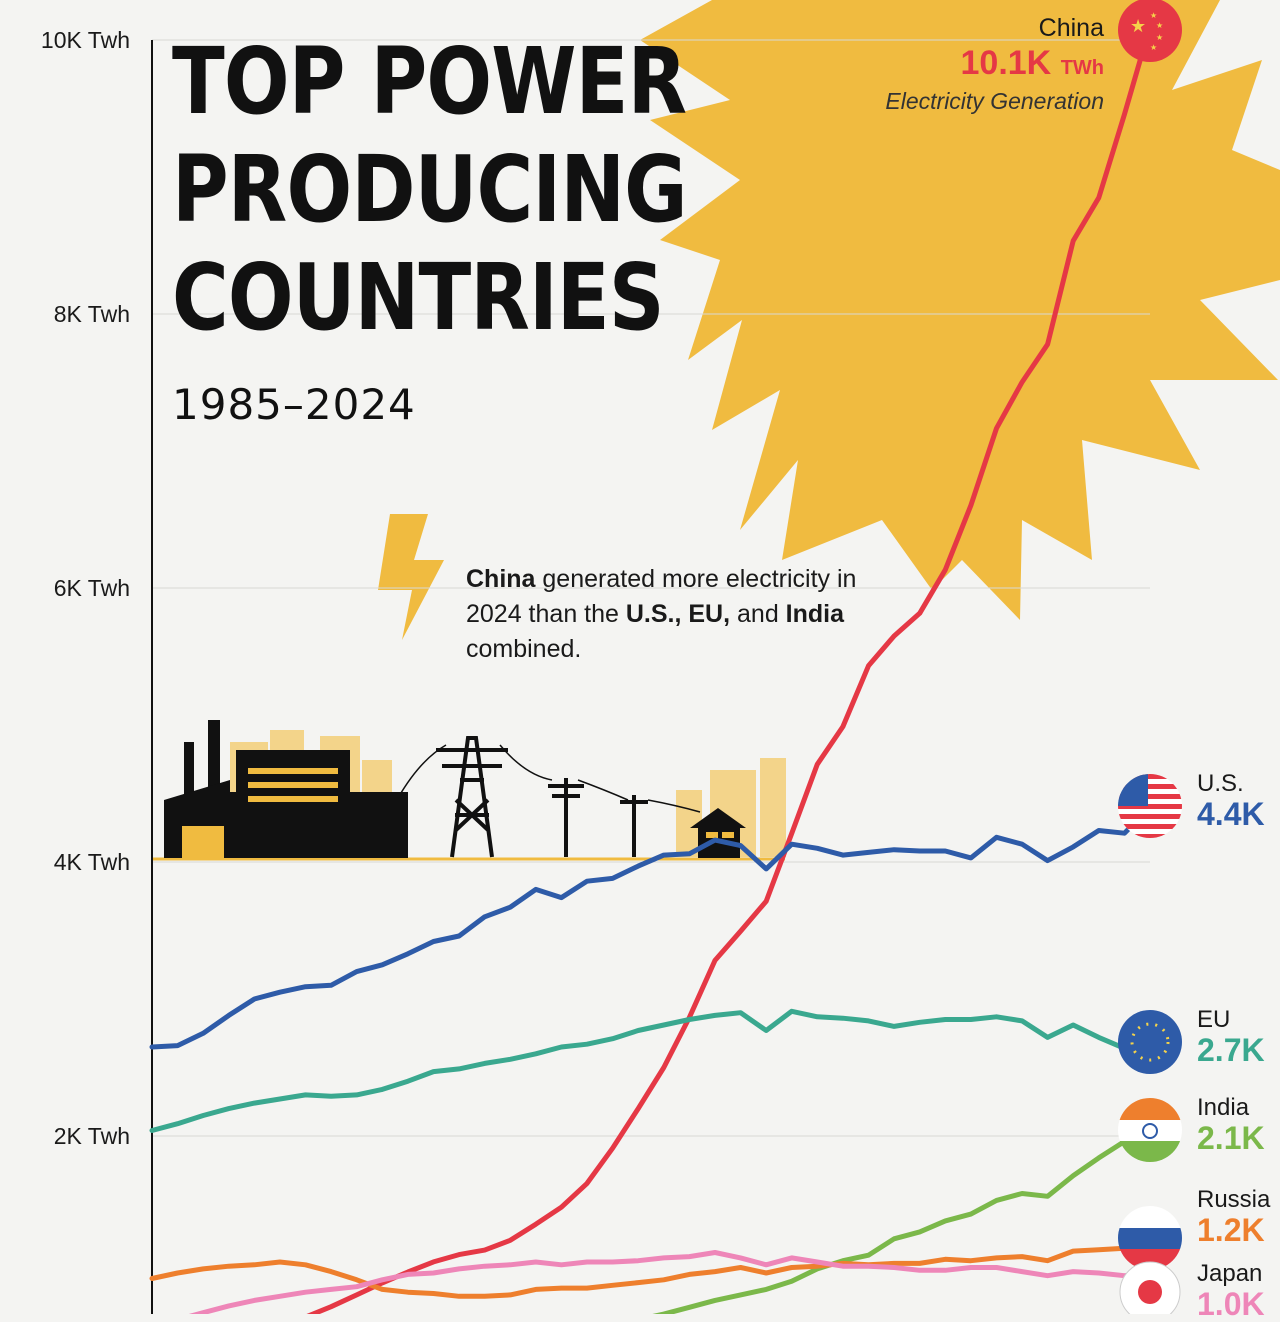 The height and width of the screenshot is (1322, 1280). What do you see at coordinates (472, 797) in the screenshot?
I see `transmission-tower-icon` at bounding box center [472, 797].